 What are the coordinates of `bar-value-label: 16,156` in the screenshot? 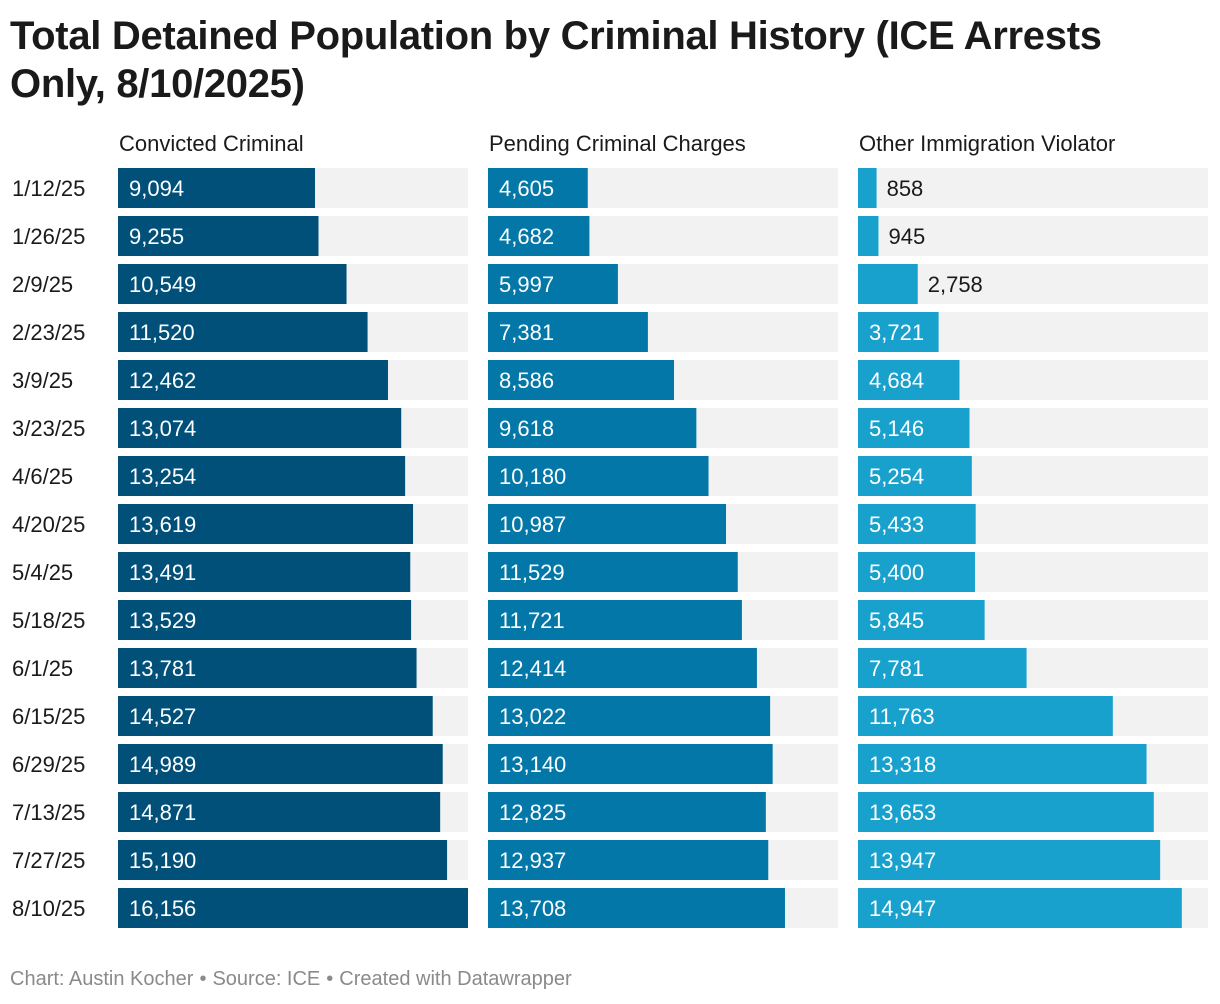 It's located at (162, 908).